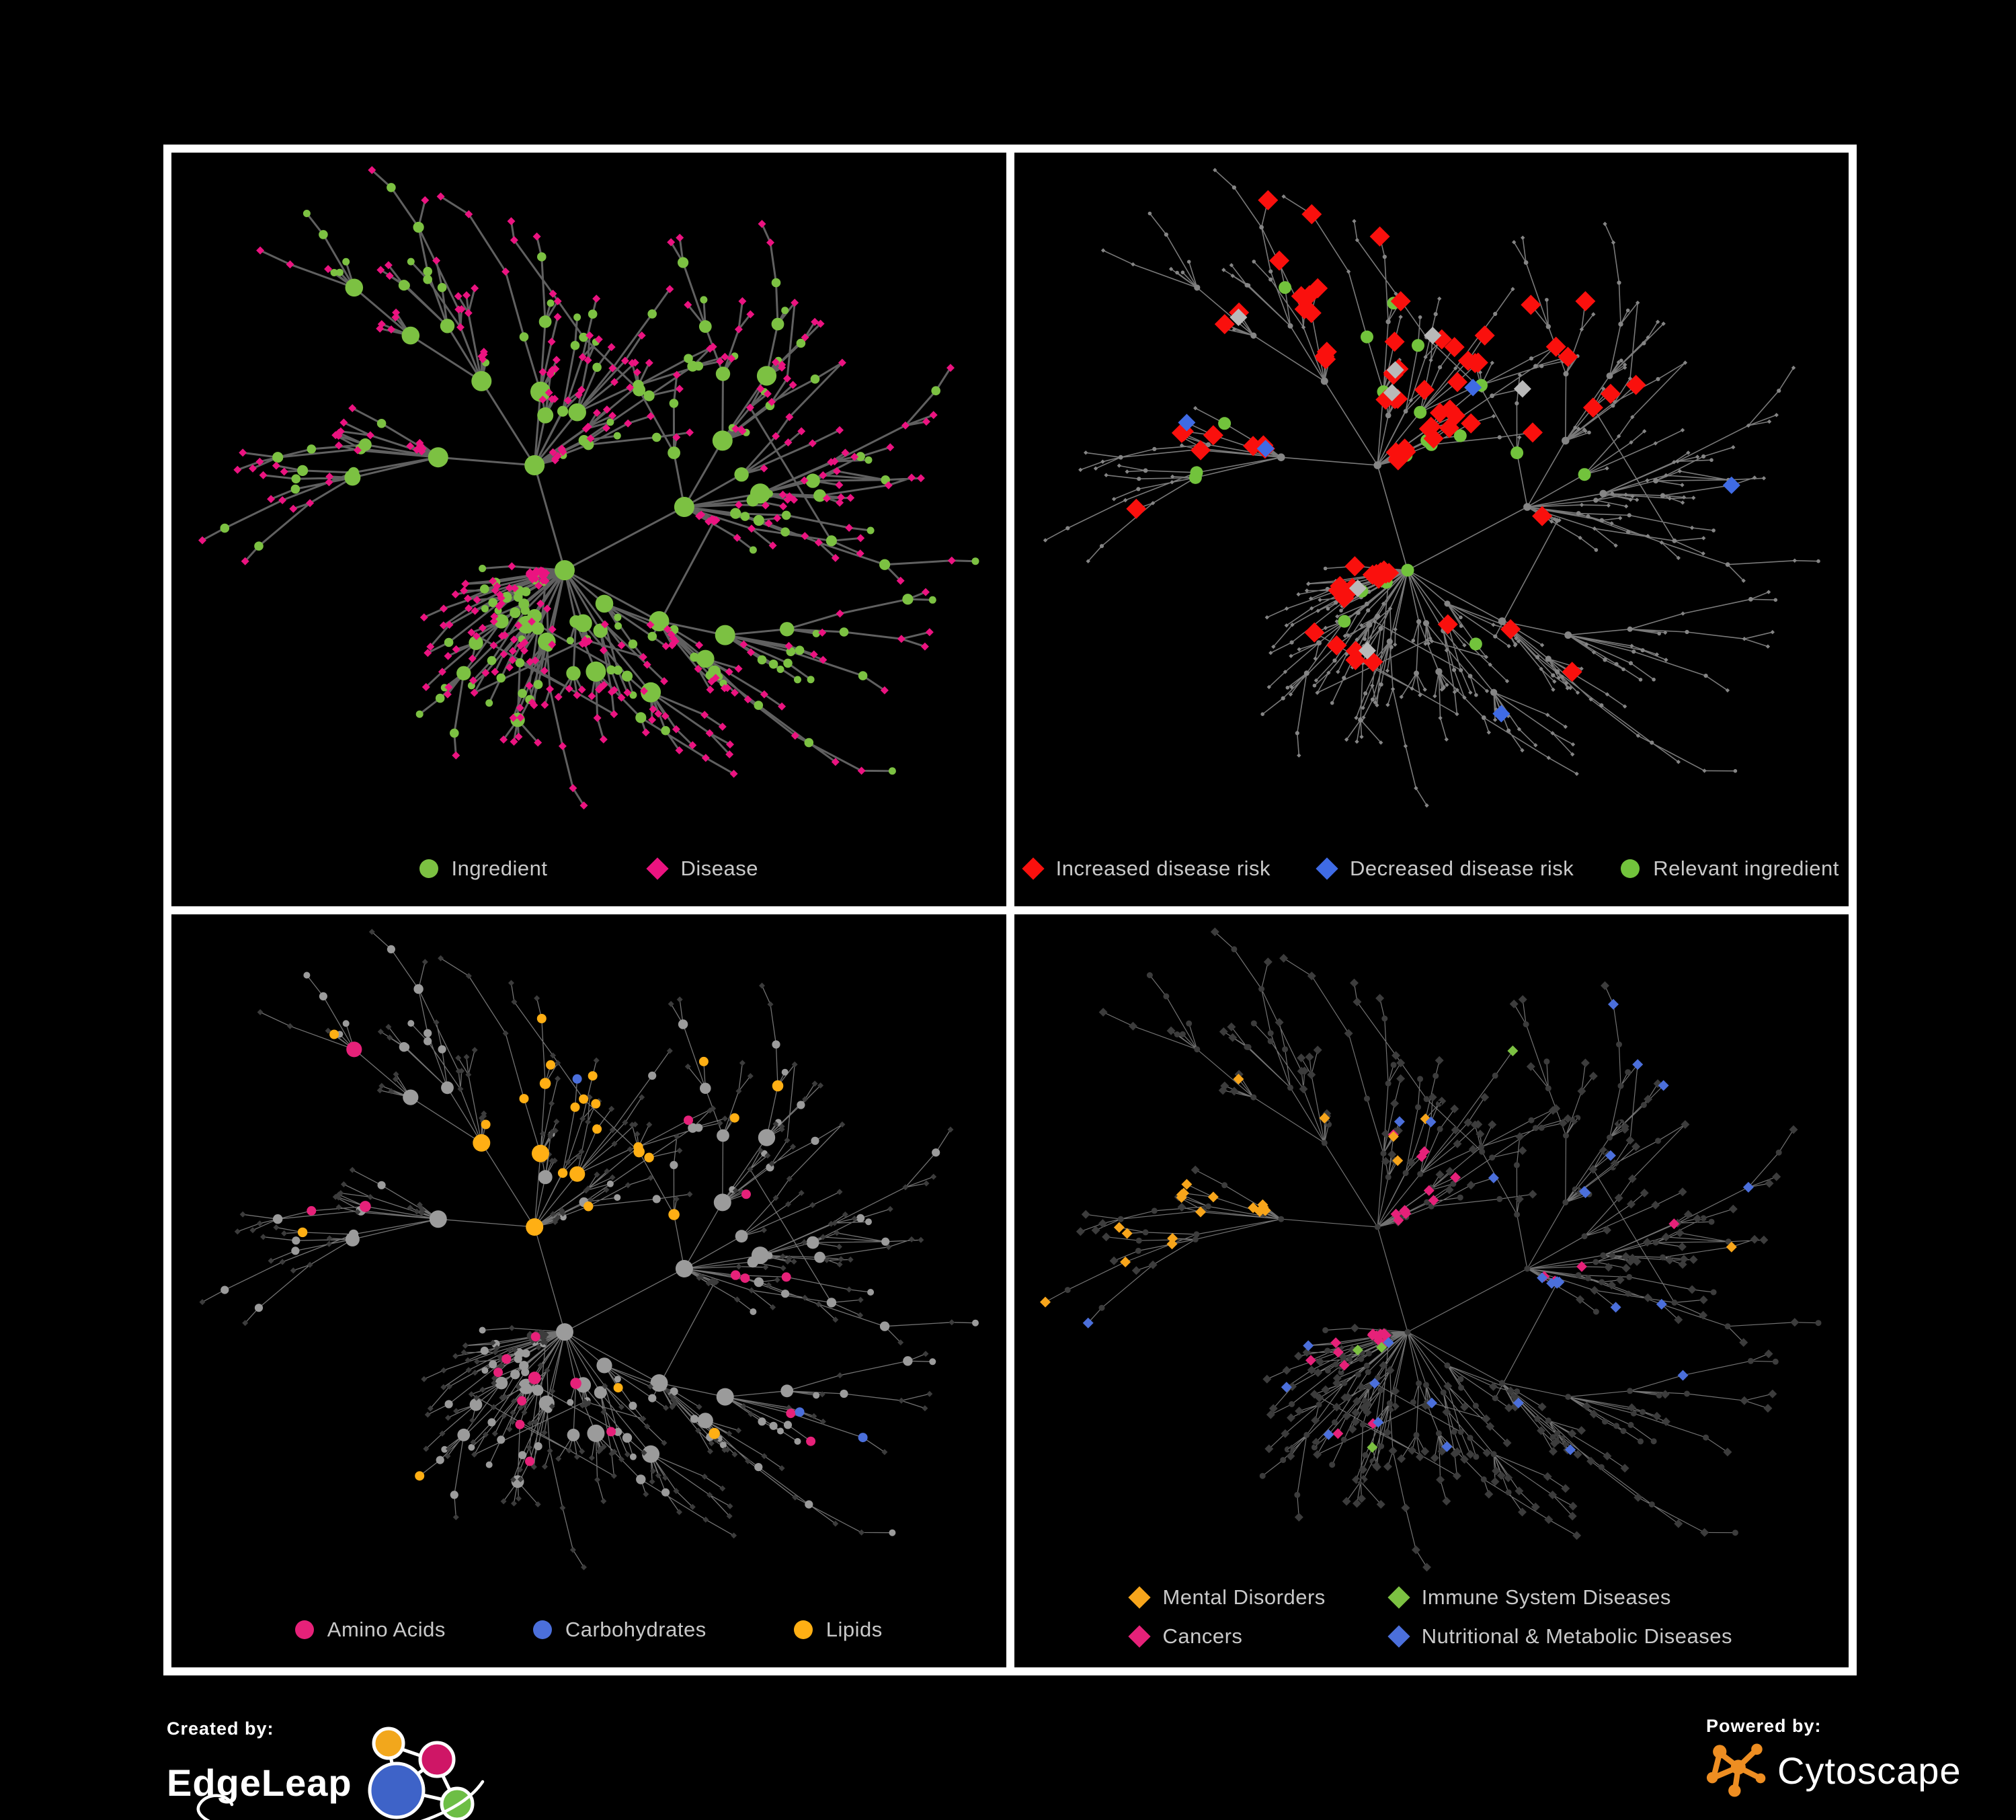  Describe the element at coordinates (1869, 1770) in the screenshot. I see `cytoscape-wordmark: Cytoscape` at that location.